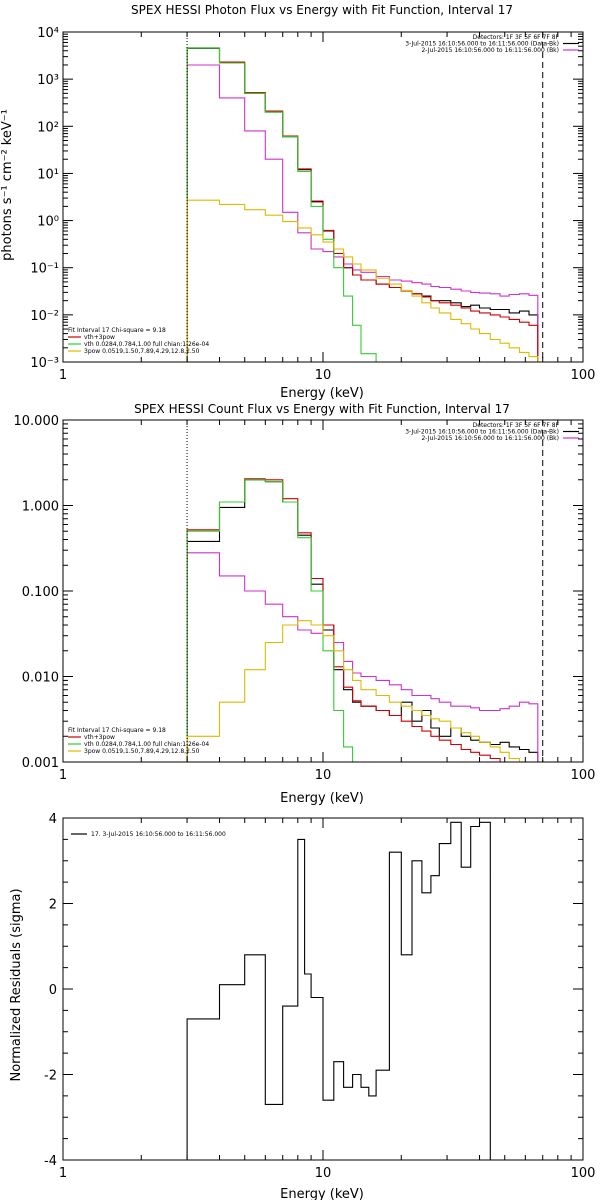  I want to click on residuals-xlabel: Energy (keV), so click(322, 1193).